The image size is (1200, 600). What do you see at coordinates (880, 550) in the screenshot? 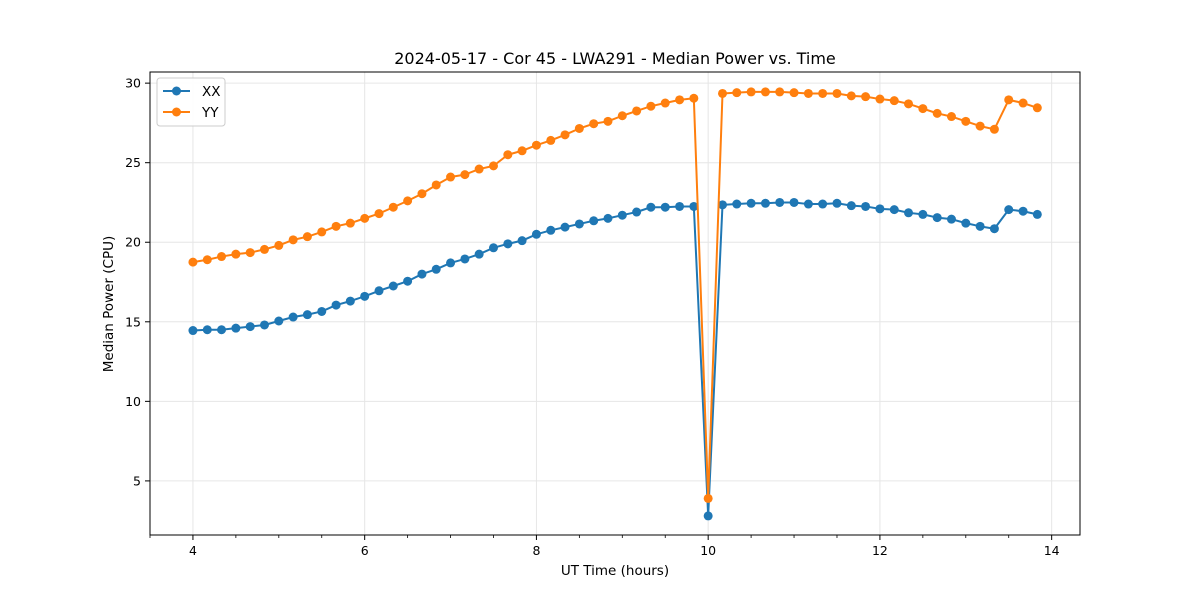
I see `x-tick-label: 12` at bounding box center [880, 550].